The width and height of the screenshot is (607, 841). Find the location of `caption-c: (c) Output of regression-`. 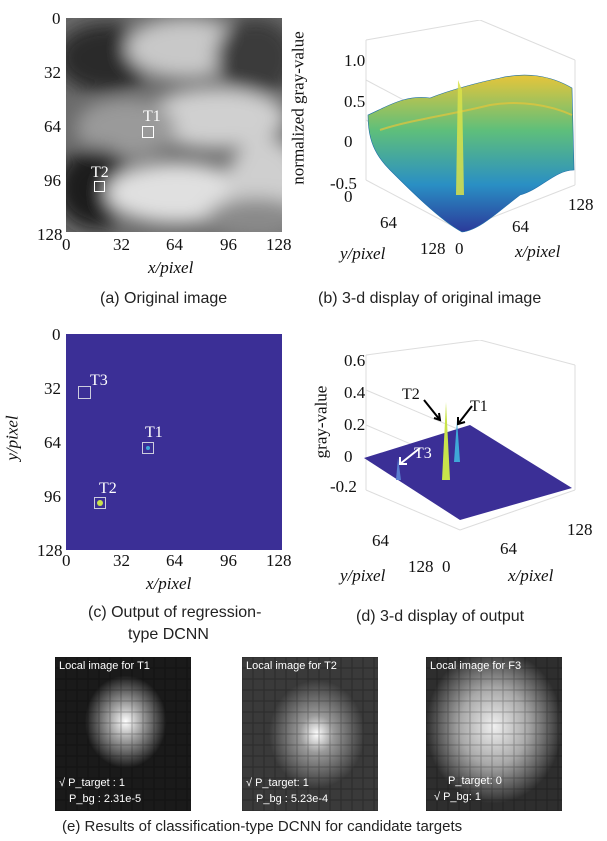

caption-c: (c) Output of regression- is located at coordinates (175, 612).